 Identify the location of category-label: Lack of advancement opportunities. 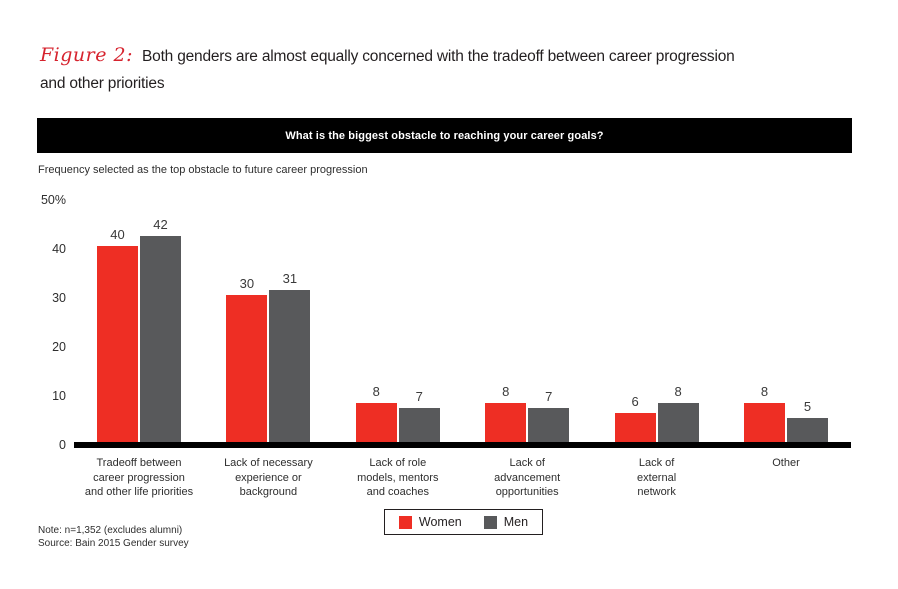
(527, 477).